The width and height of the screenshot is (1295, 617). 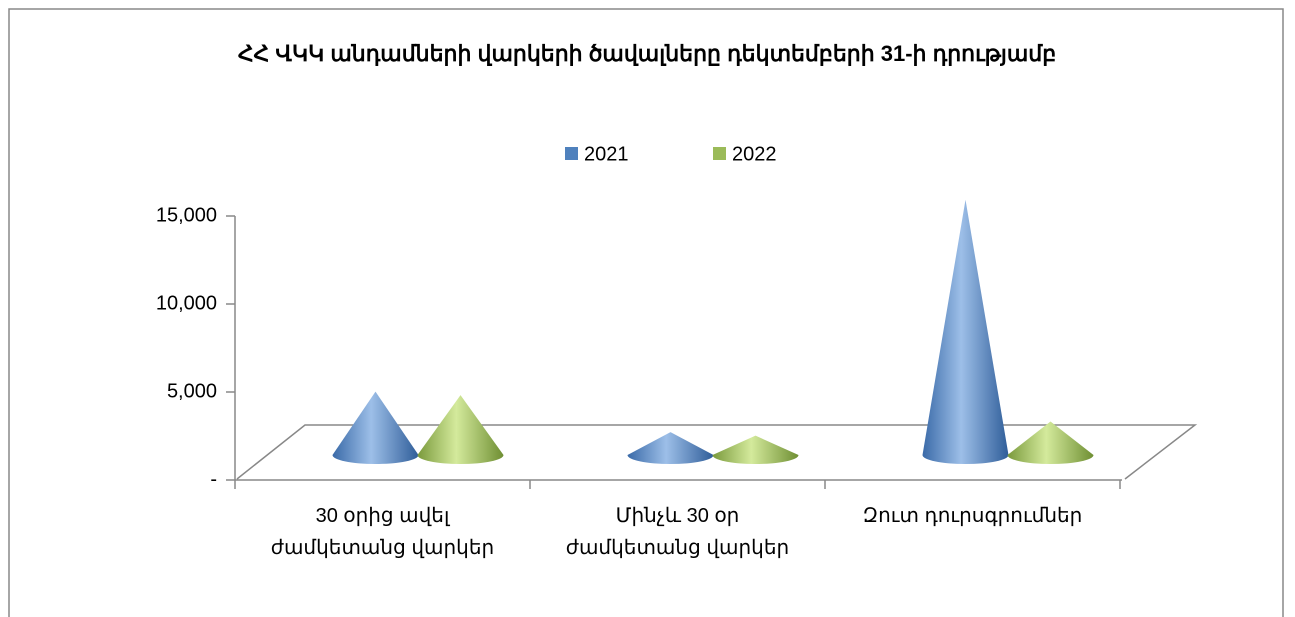 I want to click on x-tick-label: Մինչև 30 օր ժամկետանց վարկեր, so click(x=677, y=532).